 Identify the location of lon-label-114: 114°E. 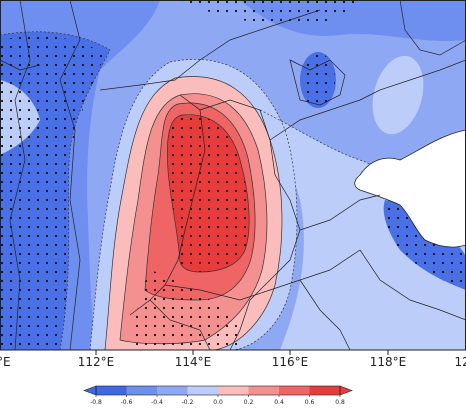
(193, 362).